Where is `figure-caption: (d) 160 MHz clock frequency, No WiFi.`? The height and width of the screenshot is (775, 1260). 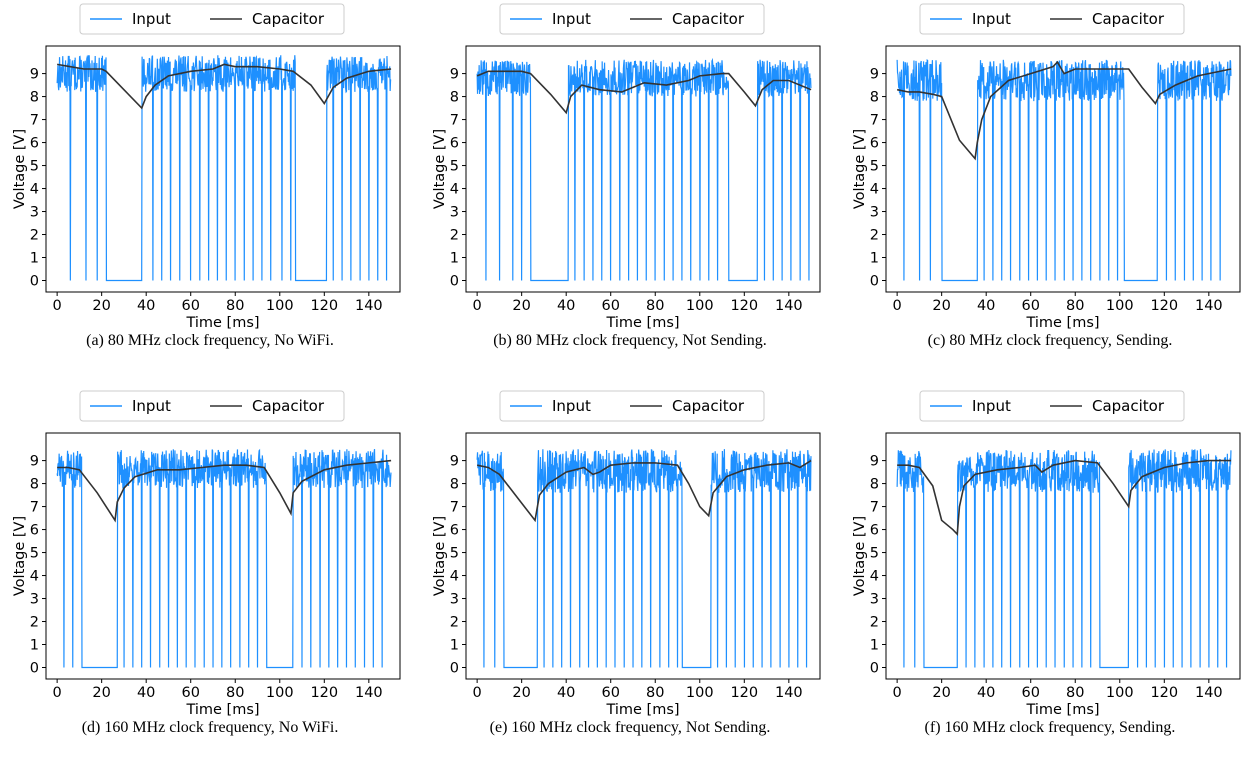 figure-caption: (d) 160 MHz clock frequency, No WiFi. is located at coordinates (210, 727).